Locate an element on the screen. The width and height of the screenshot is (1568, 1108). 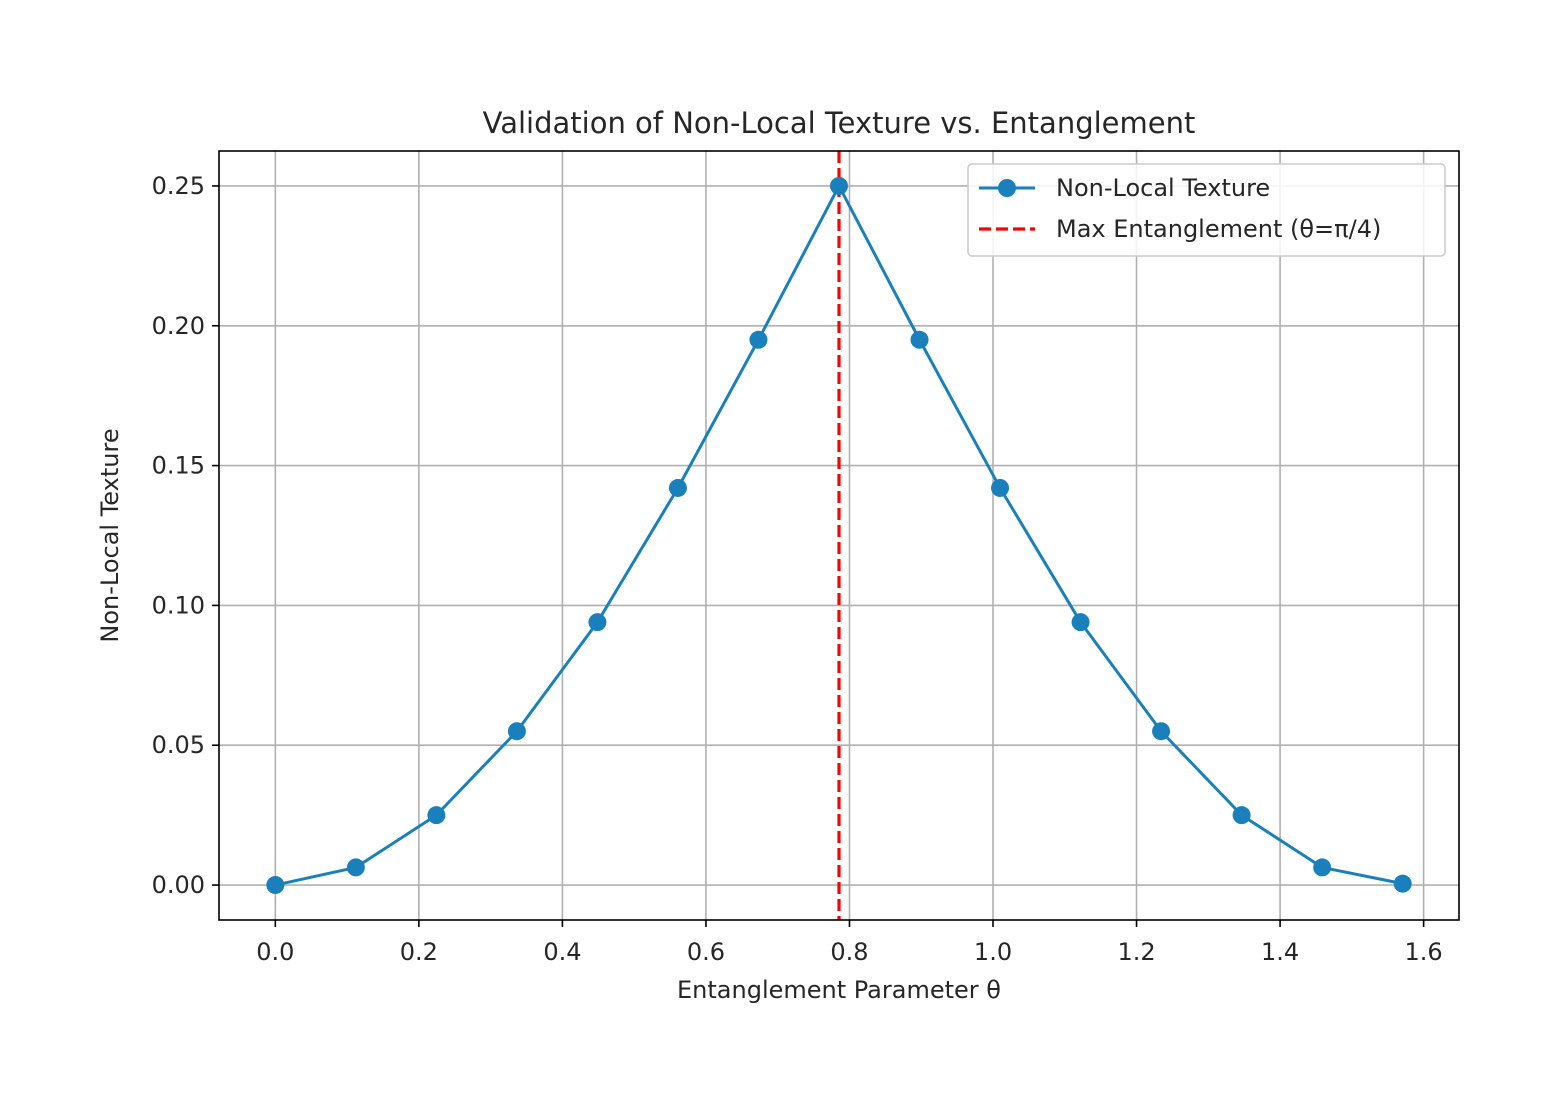
x-tick-label: 0.2 is located at coordinates (419, 952).